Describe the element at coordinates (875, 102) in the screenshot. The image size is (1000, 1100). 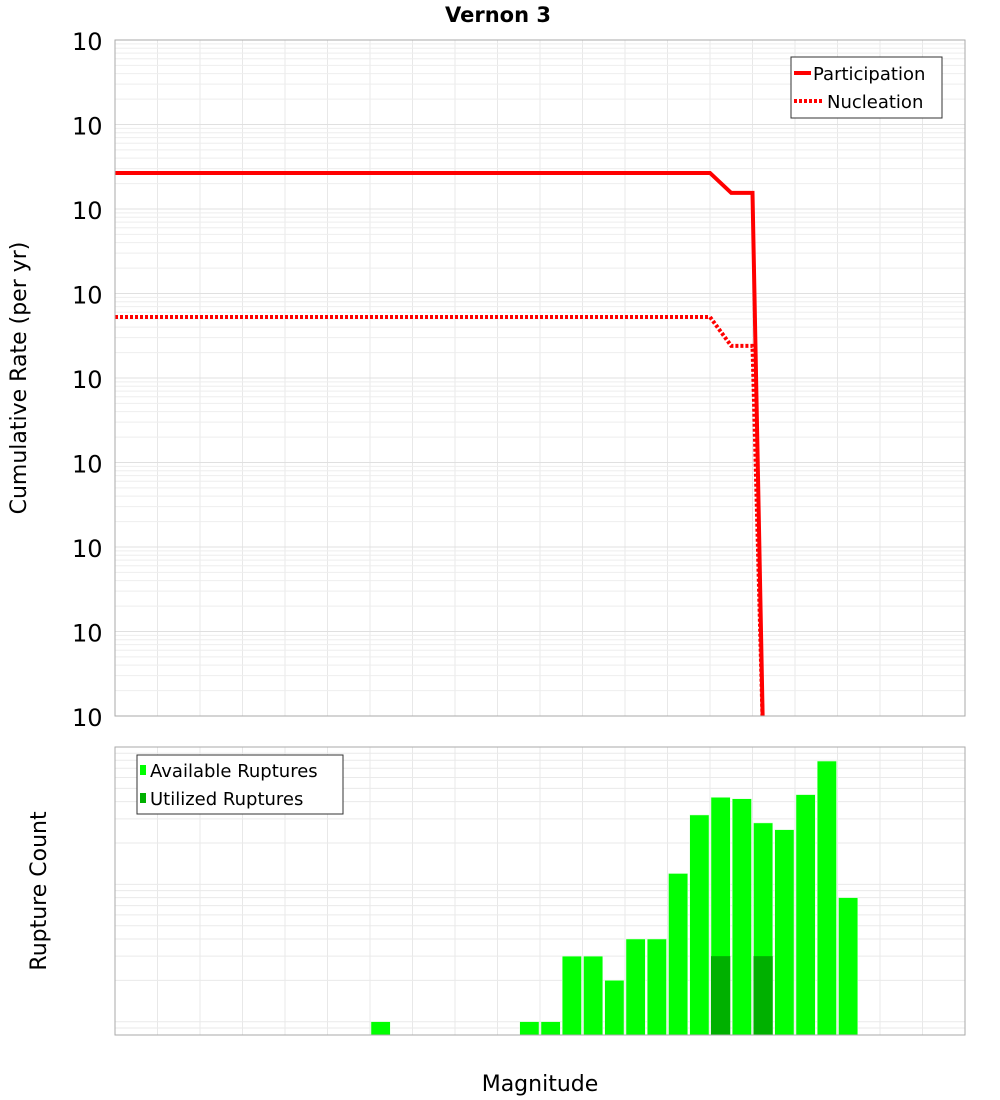
I see `legend-nucleation-label: Nucleation` at that location.